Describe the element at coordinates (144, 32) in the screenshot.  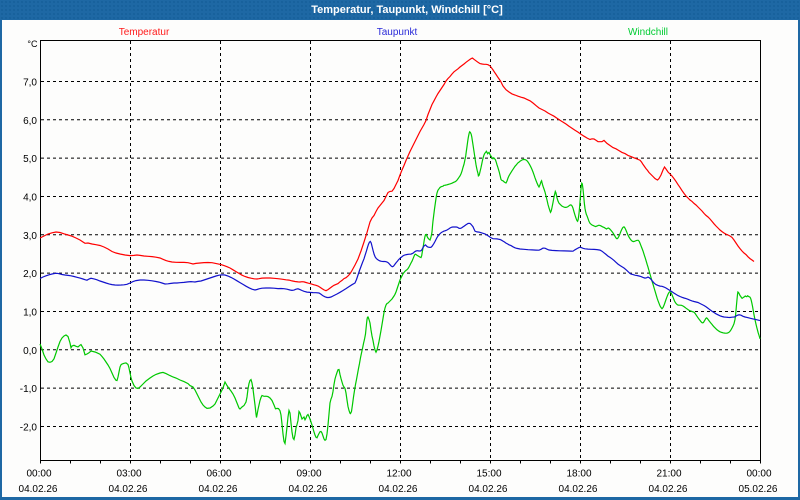
I see `svg-text: Temperatur` at that location.